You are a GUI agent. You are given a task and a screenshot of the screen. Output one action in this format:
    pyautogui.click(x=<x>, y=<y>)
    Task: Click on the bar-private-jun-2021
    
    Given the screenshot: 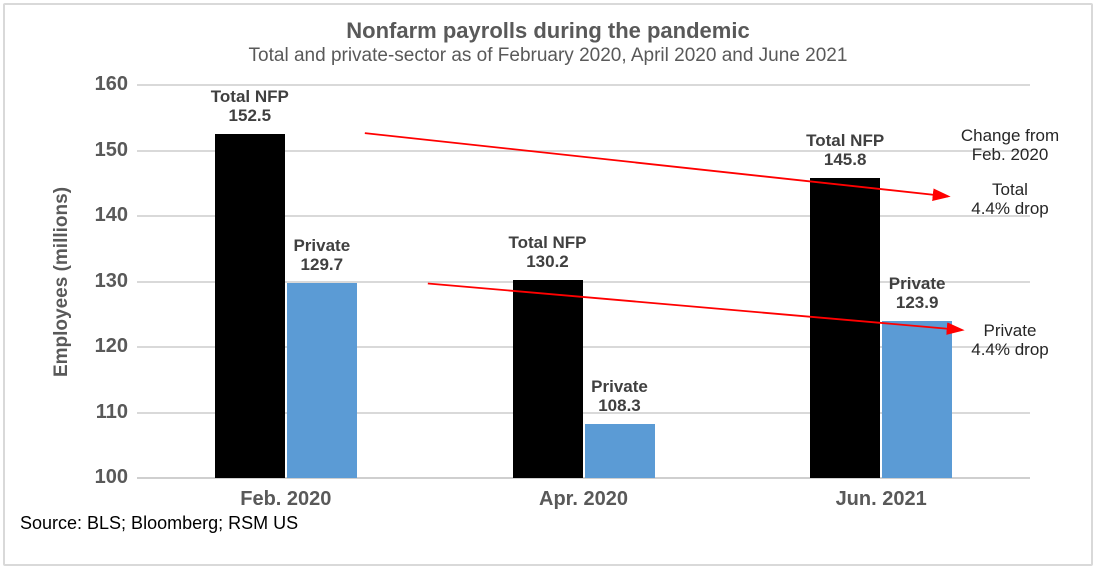 What is the action you would take?
    pyautogui.click(x=917, y=399)
    